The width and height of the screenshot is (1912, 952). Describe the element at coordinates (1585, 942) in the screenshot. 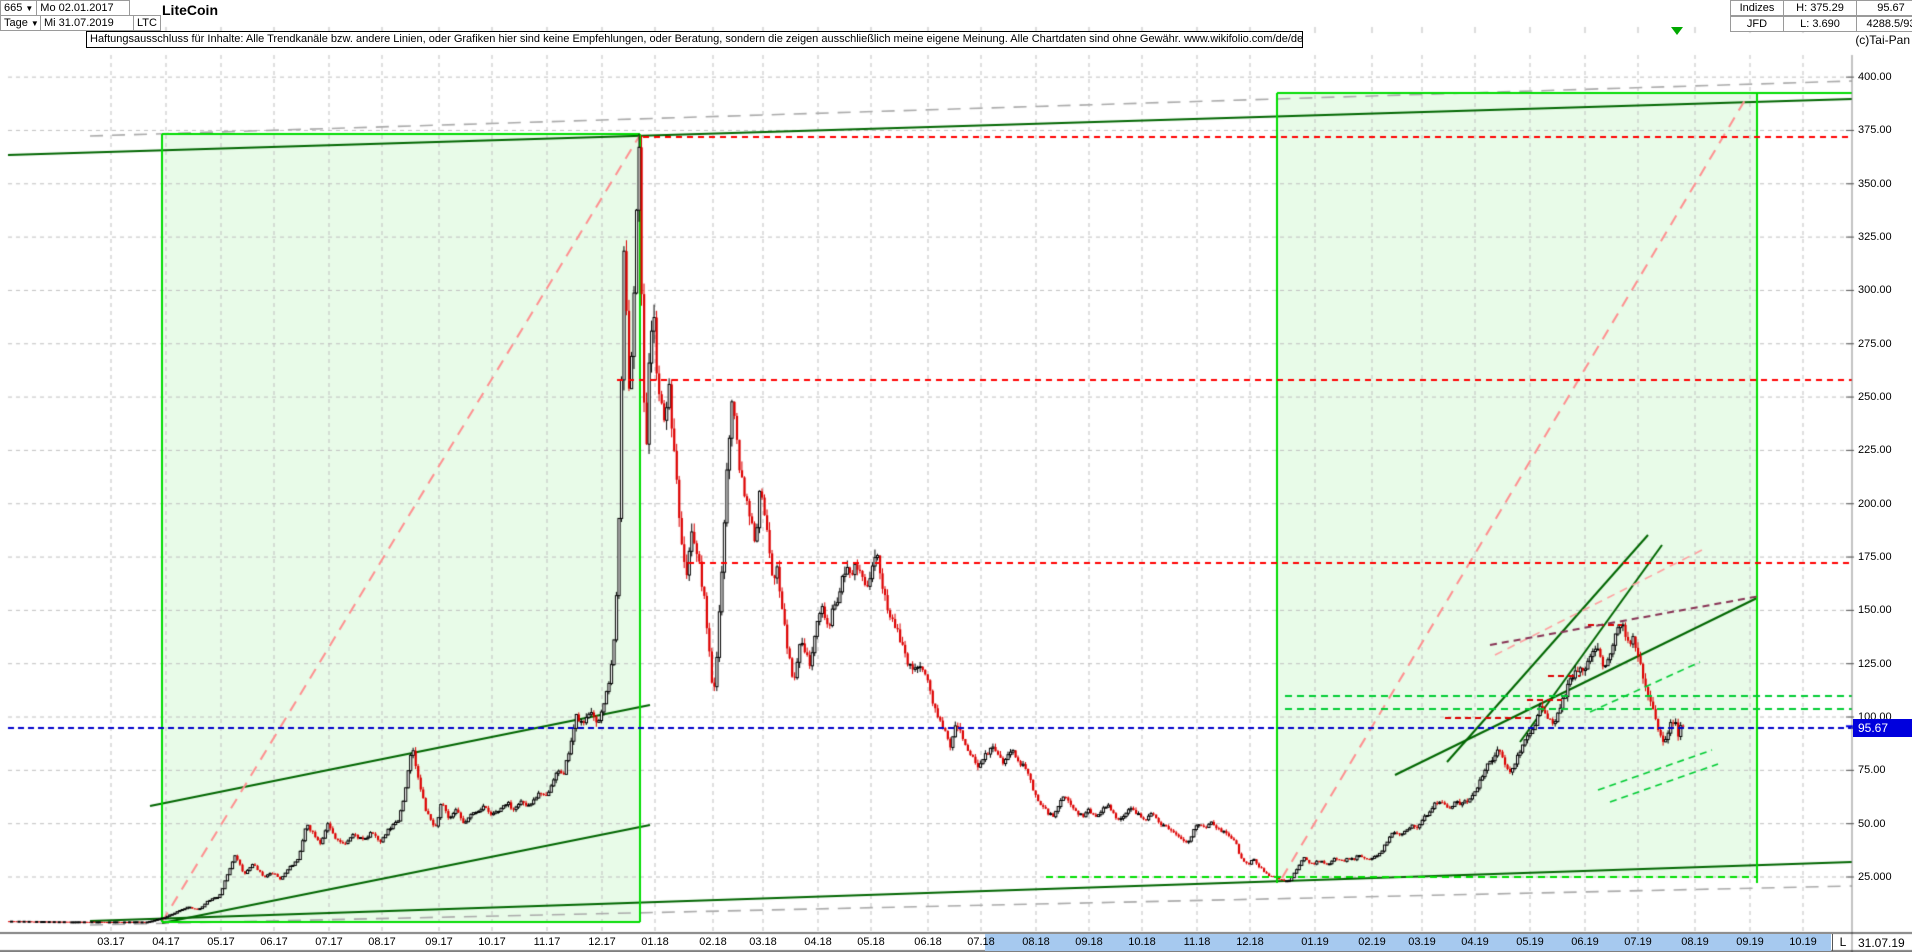

I see `x-axis-label: 06.19` at that location.